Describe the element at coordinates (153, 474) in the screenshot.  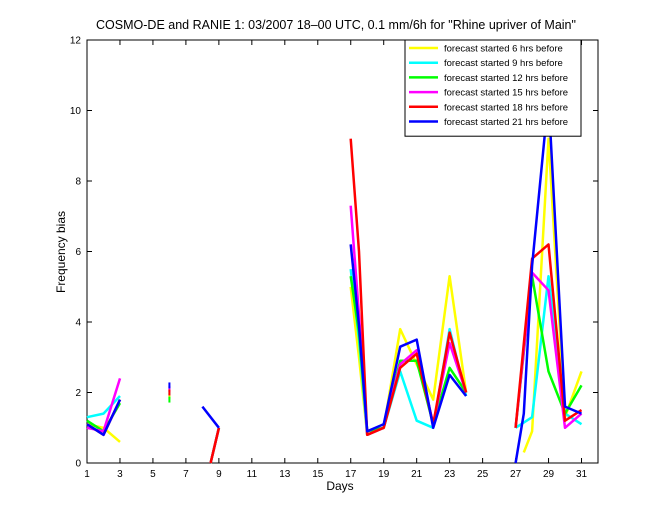
I see `x-tick-label: 5` at that location.